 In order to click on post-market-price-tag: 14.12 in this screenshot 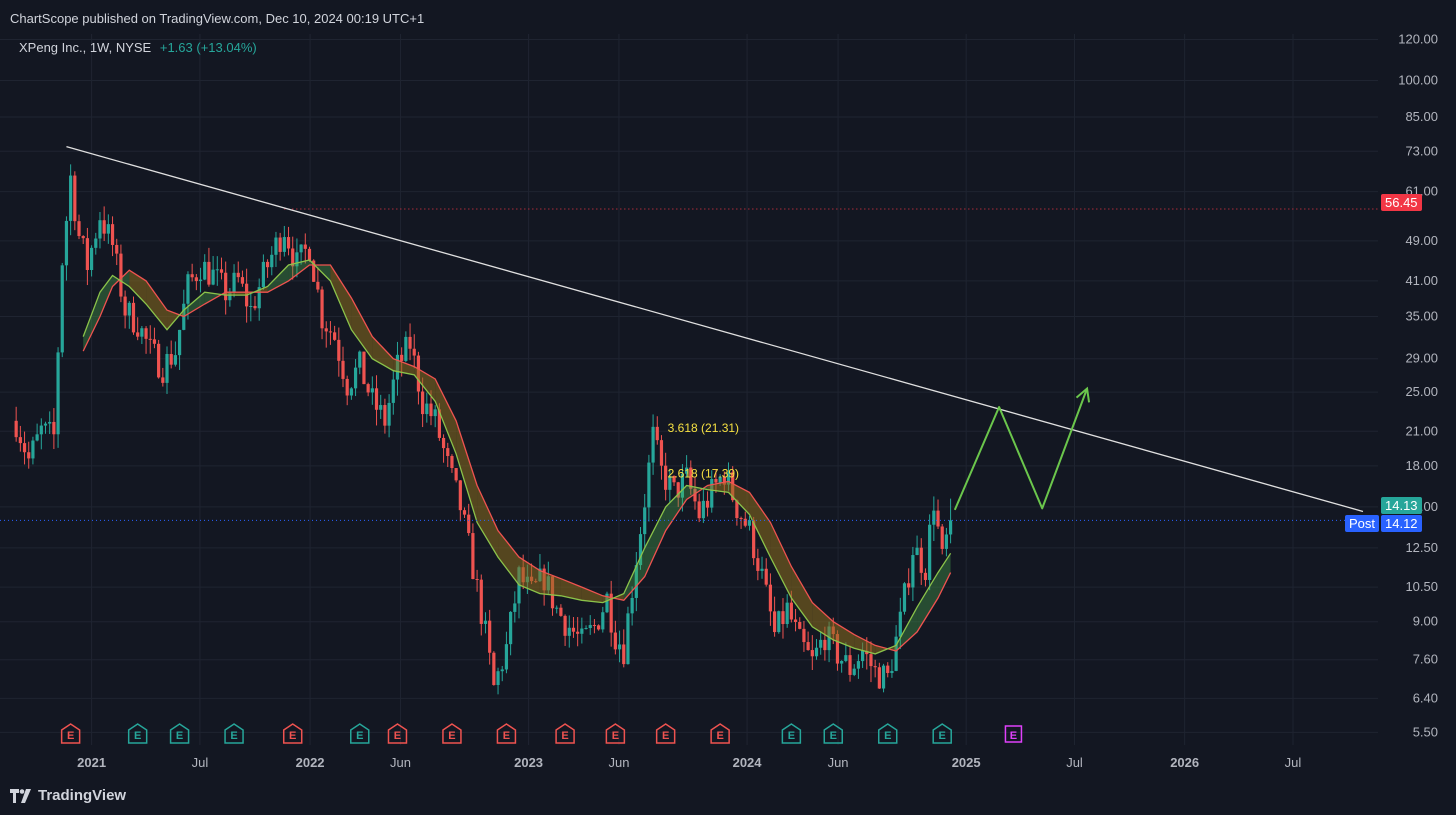, I will do `click(1401, 523)`.